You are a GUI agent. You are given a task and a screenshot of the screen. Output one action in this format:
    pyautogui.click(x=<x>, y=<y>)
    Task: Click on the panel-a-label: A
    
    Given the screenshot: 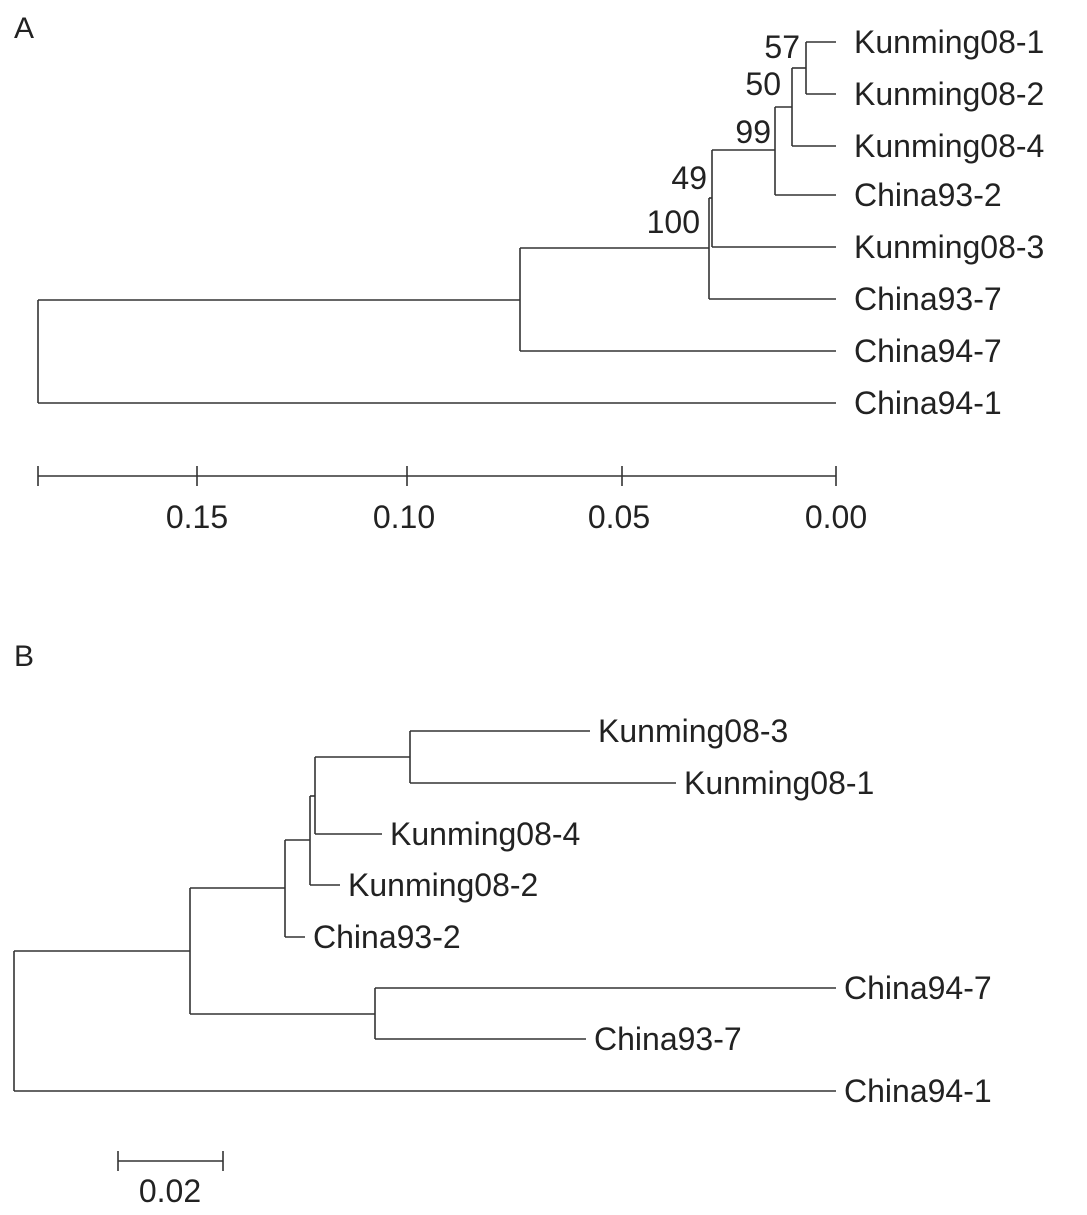 What is the action you would take?
    pyautogui.click(x=24, y=28)
    